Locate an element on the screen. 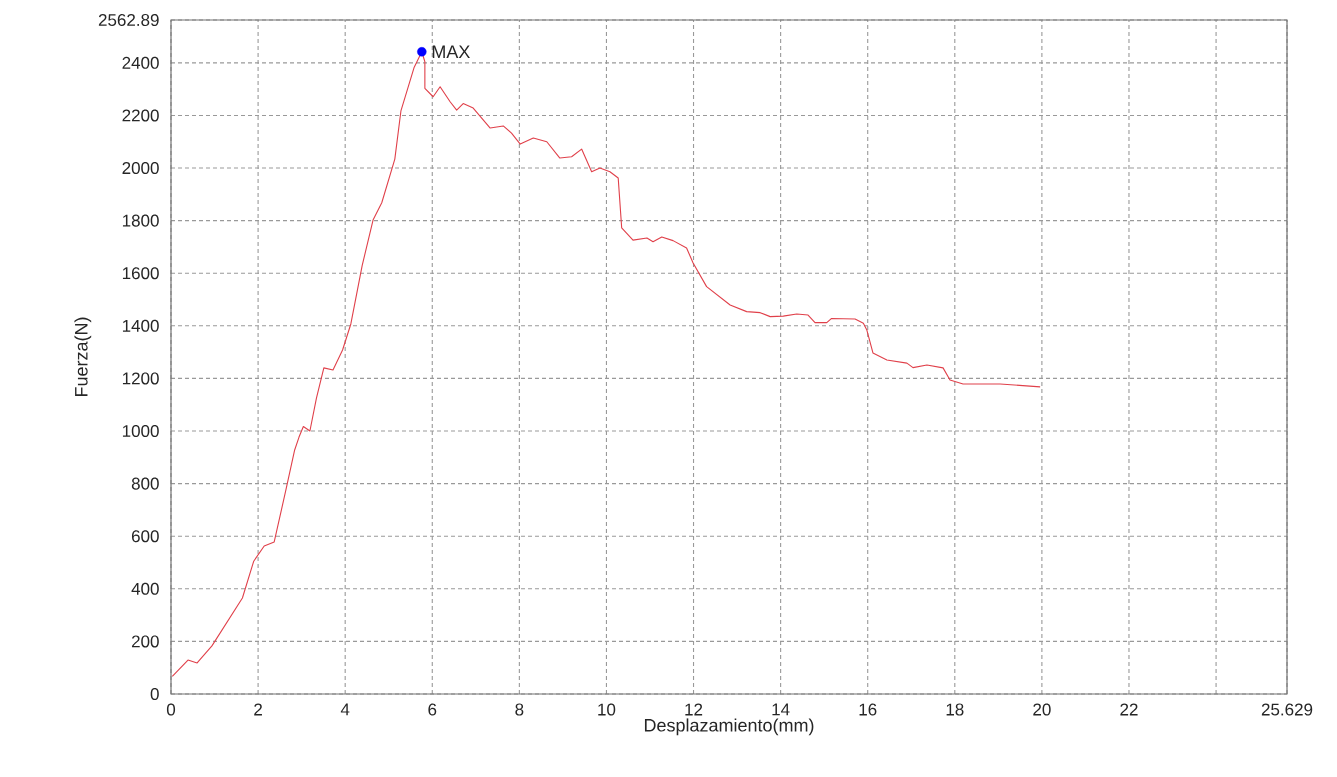  y-tick-label: 1600 is located at coordinates (140, 273).